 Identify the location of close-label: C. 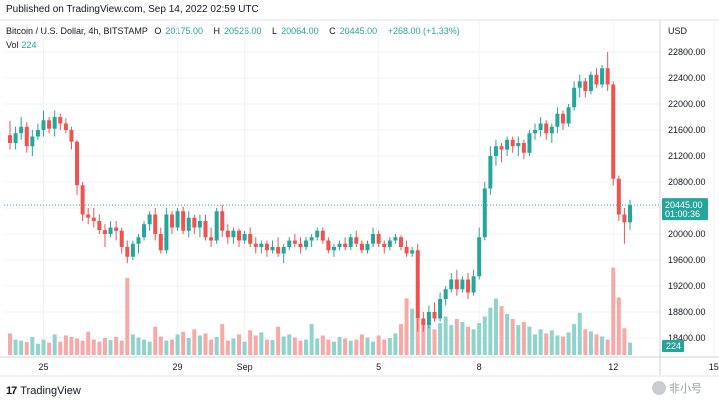
(332, 31).